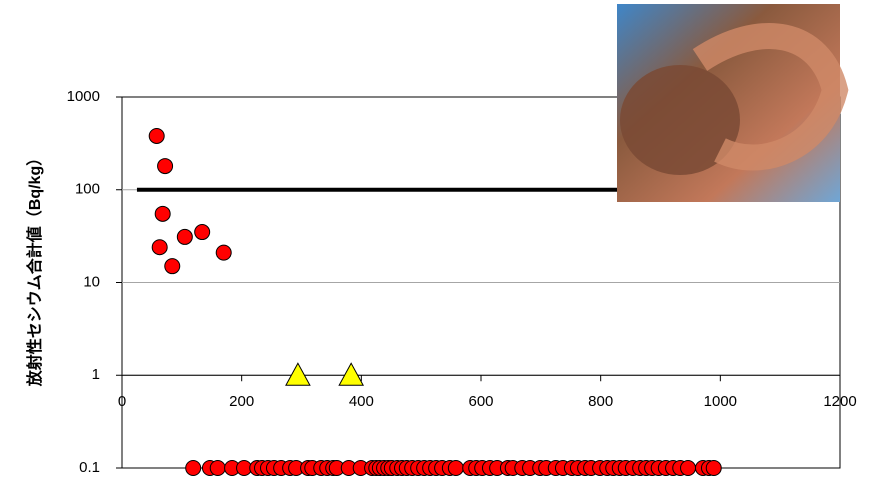 The width and height of the screenshot is (883, 485). Describe the element at coordinates (96, 374) in the screenshot. I see `y-tick-label: 1` at that location.